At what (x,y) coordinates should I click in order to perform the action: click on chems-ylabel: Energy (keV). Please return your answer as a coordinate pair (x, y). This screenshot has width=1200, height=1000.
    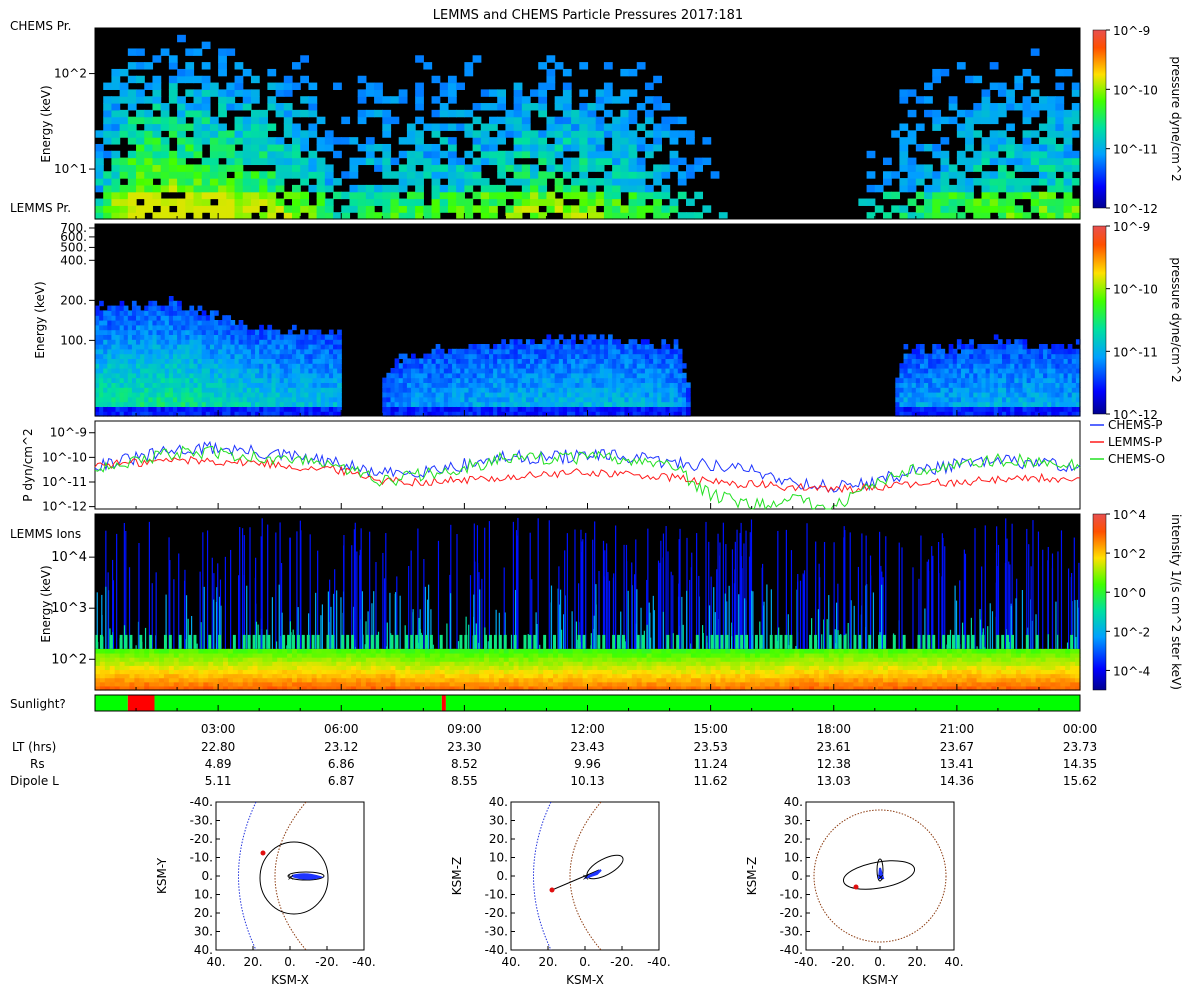
    Looking at the image, I should click on (46, 123).